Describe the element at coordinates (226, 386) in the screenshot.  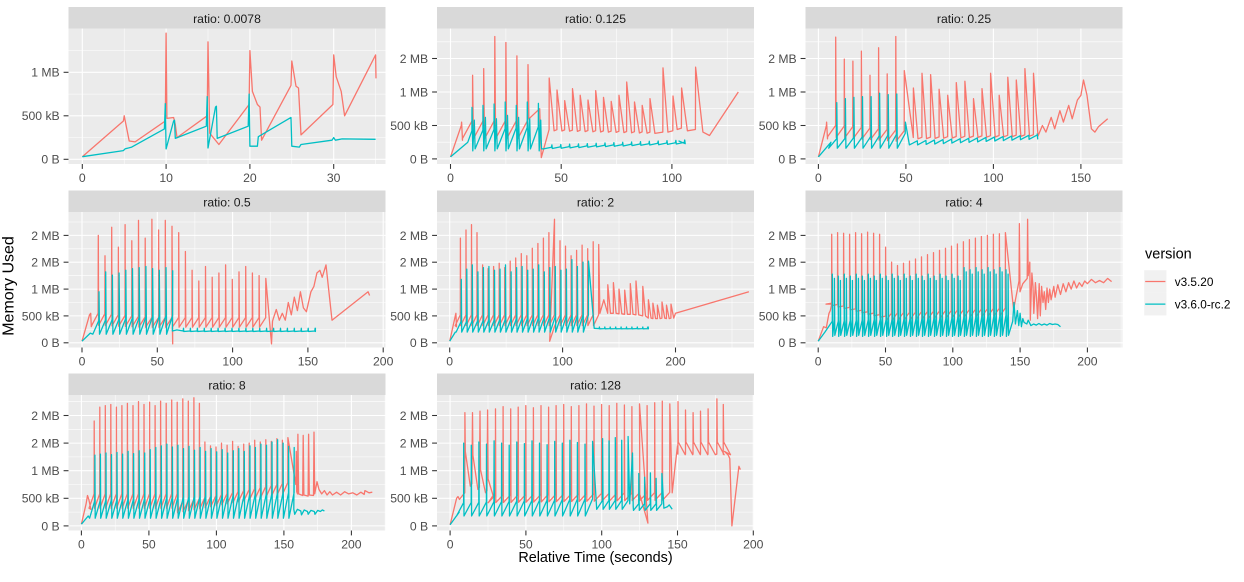
I see `svg-text: ratio: 8` at that location.